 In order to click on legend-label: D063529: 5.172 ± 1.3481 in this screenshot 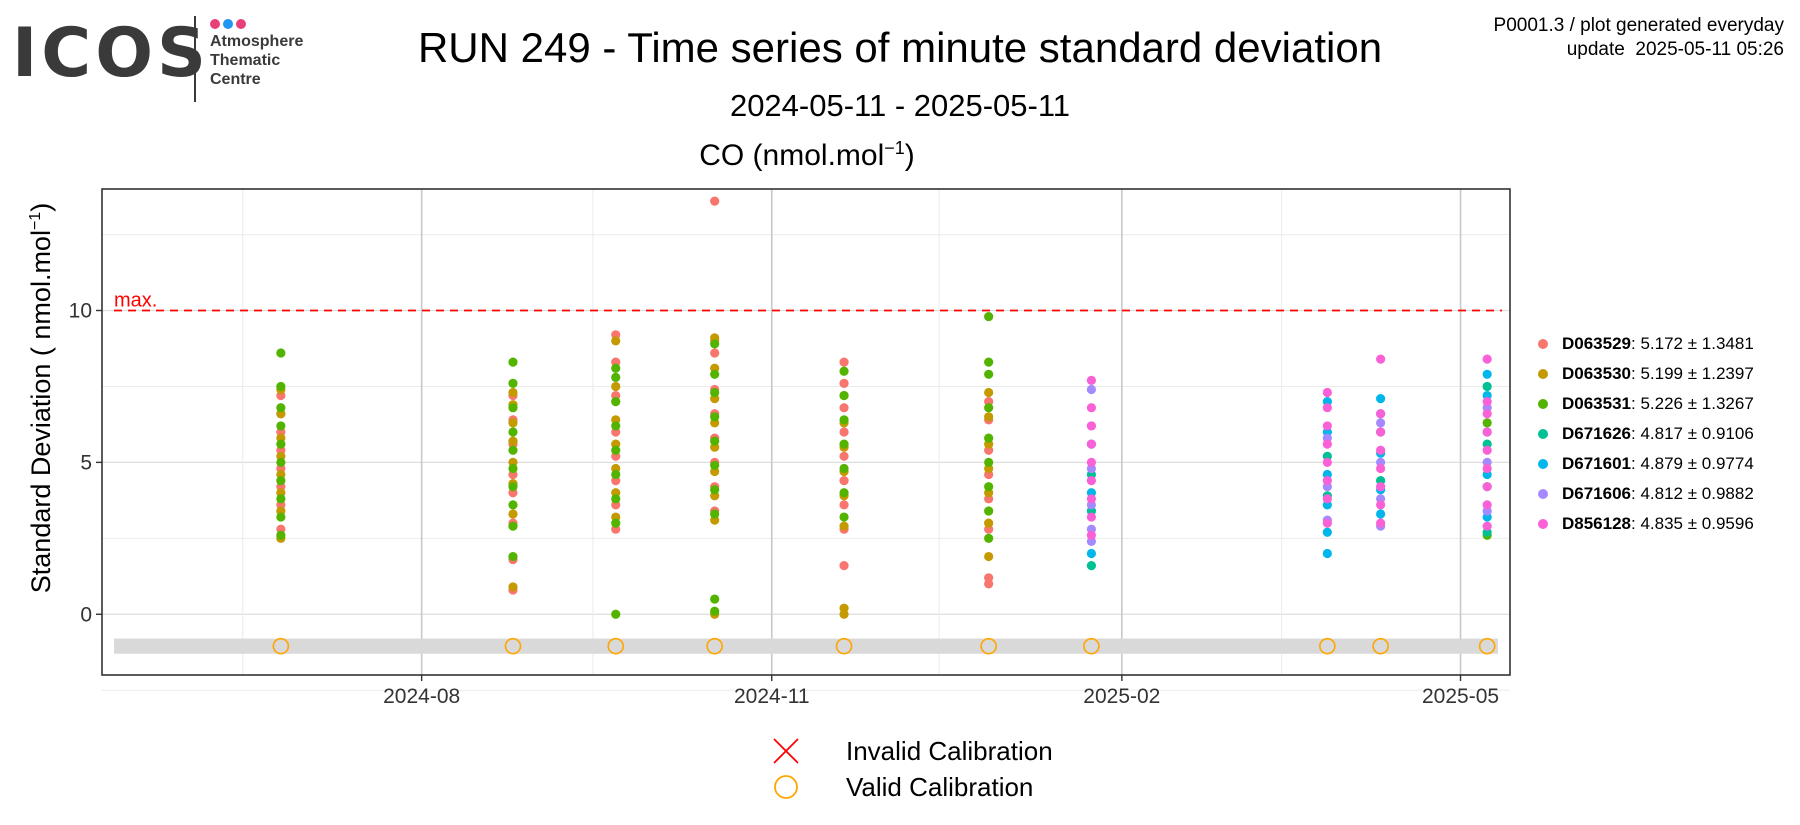, I will do `click(1658, 344)`.